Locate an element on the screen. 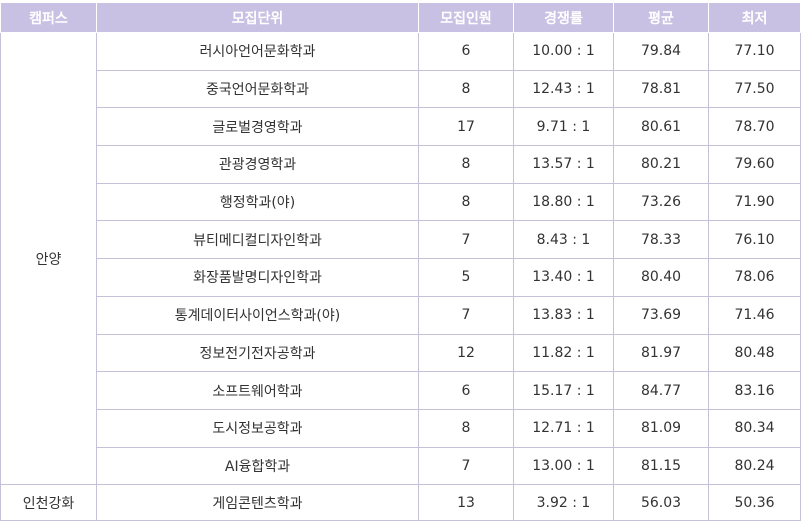 The height and width of the screenshot is (527, 803). table-row: 뷰티메디컬디자인학과 7 8.43 : 1 78.33 76.10 is located at coordinates (401, 240).